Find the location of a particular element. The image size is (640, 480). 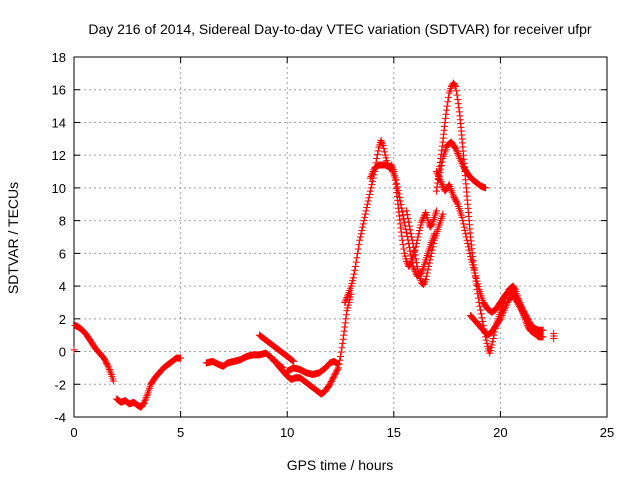

x-tick-label: 20 is located at coordinates (500, 432).